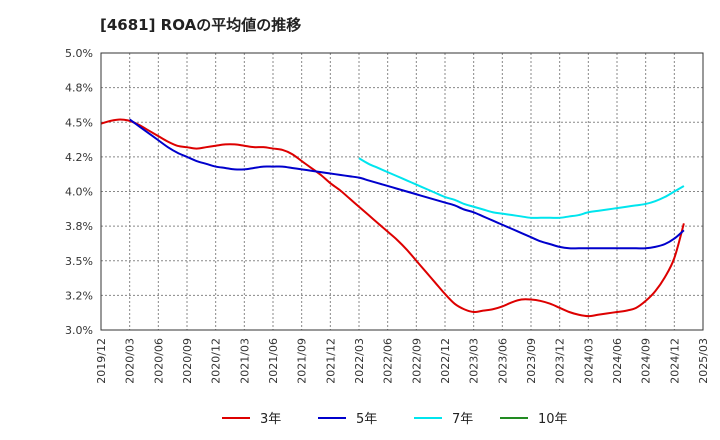 This screenshot has width=720, height=440. Describe the element at coordinates (703, 361) in the screenshot. I see `x-tick-label: 2025/03` at that location.